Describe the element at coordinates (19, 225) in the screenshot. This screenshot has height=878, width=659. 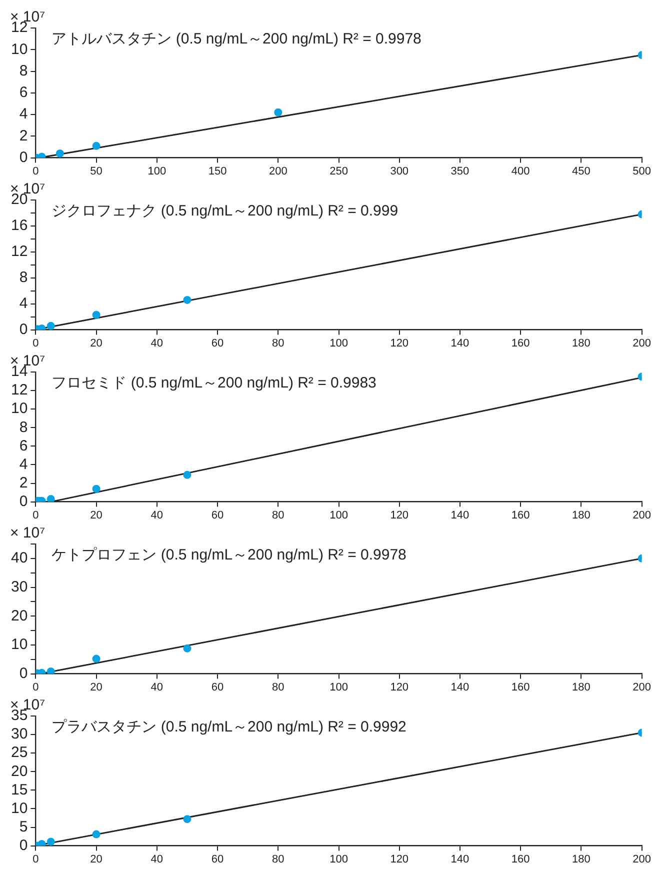
I see `y-tick-label: 16` at that location.